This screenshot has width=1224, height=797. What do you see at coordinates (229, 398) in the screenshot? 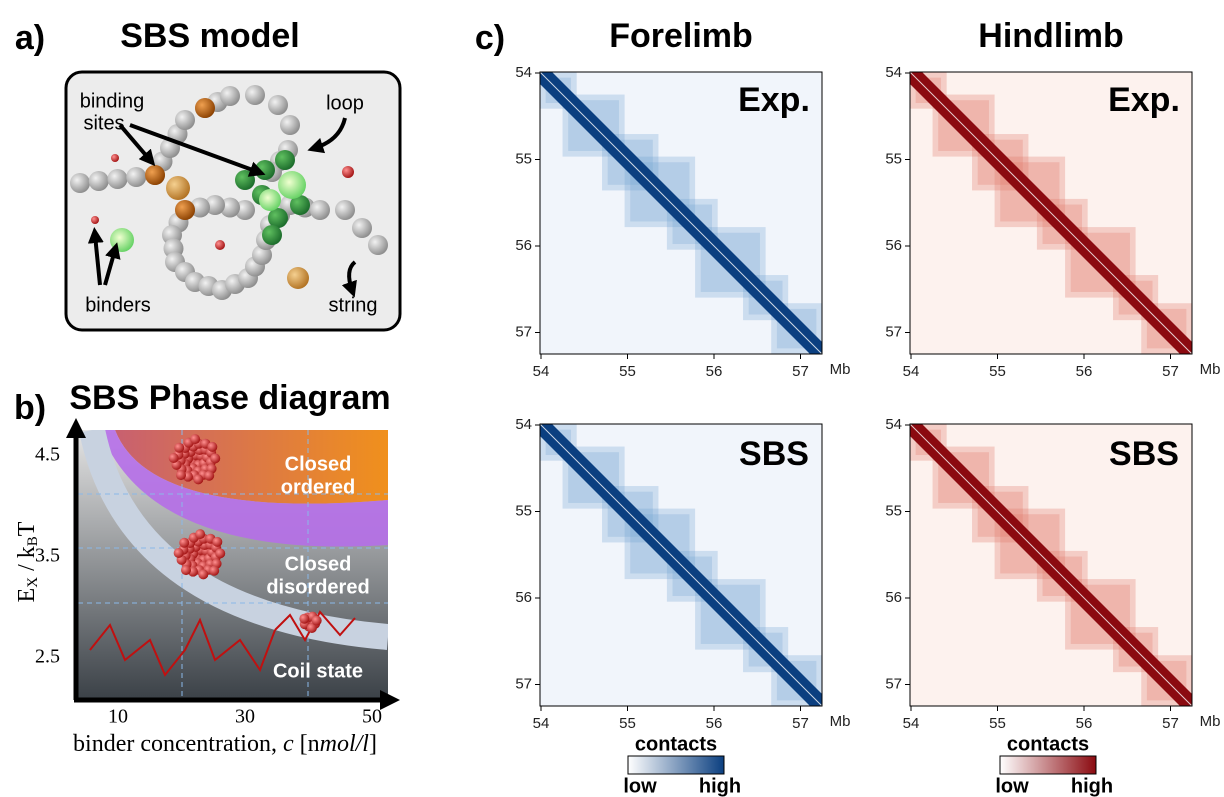
I see `label: SBS Phase diagram` at bounding box center [229, 398].